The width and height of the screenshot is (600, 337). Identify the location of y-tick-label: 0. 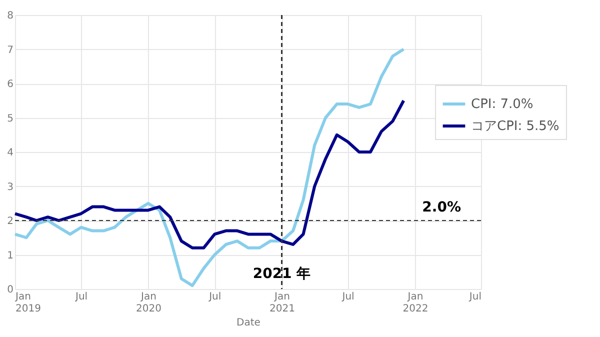
(10, 290).